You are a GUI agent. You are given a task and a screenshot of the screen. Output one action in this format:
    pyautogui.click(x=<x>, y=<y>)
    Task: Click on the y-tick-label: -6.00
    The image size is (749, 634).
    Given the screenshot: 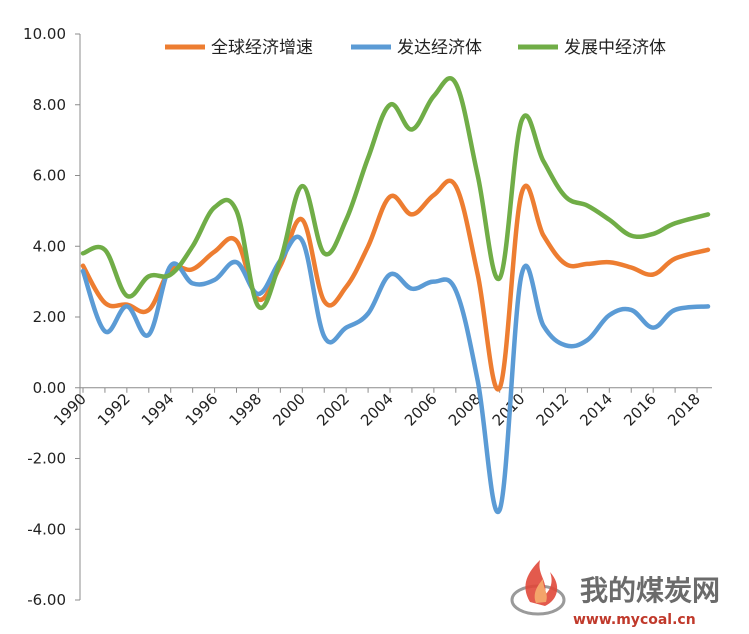 What is the action you would take?
    pyautogui.click(x=46, y=600)
    